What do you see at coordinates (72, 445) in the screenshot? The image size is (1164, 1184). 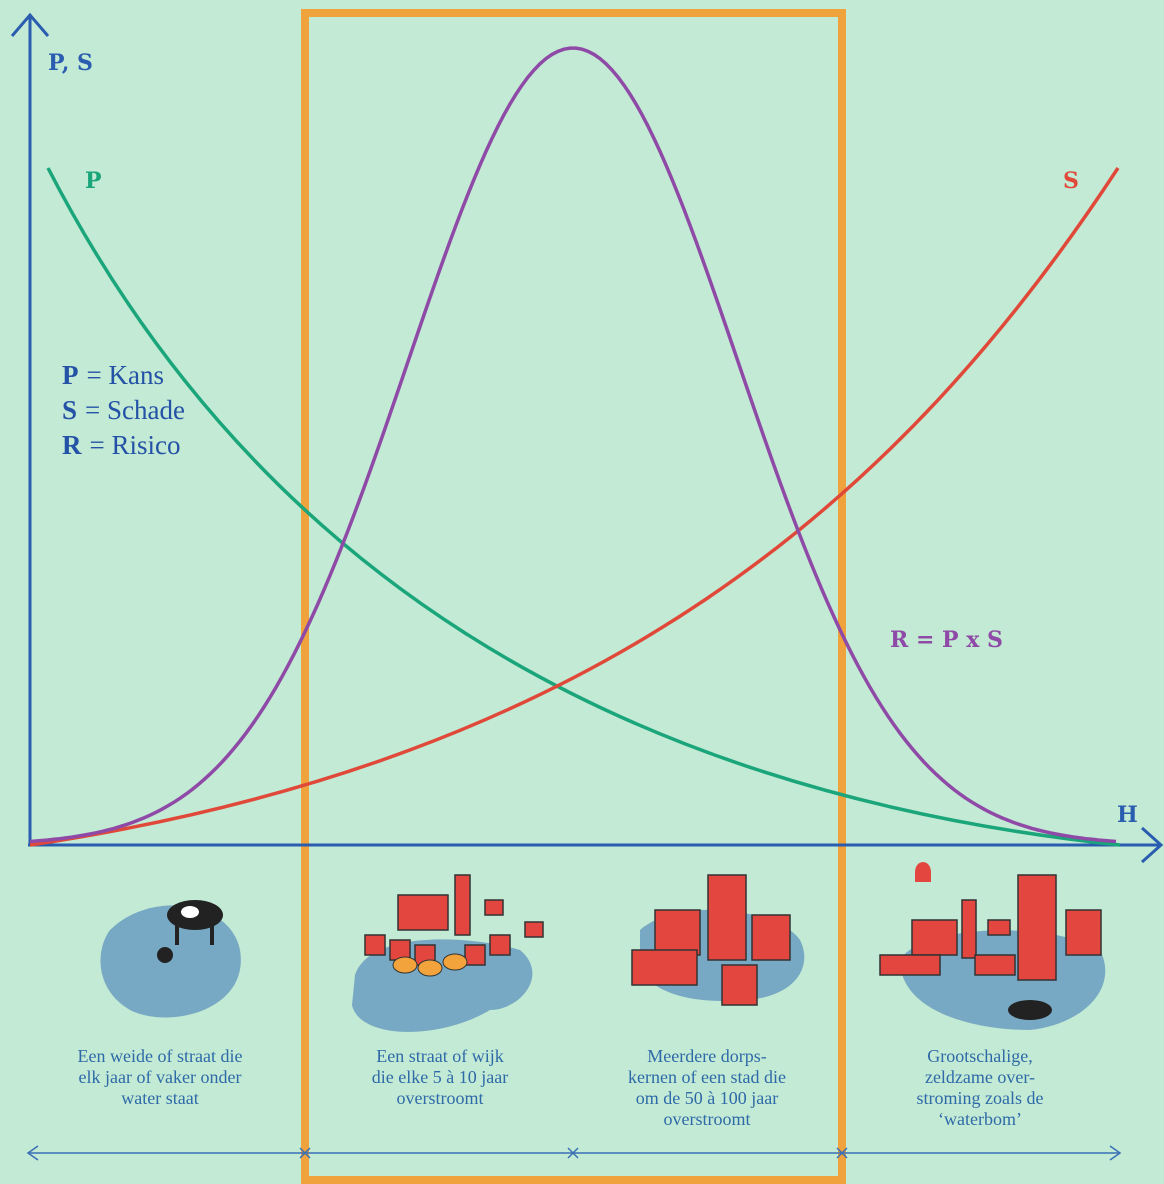 I see `legend-letter: R` at bounding box center [72, 445].